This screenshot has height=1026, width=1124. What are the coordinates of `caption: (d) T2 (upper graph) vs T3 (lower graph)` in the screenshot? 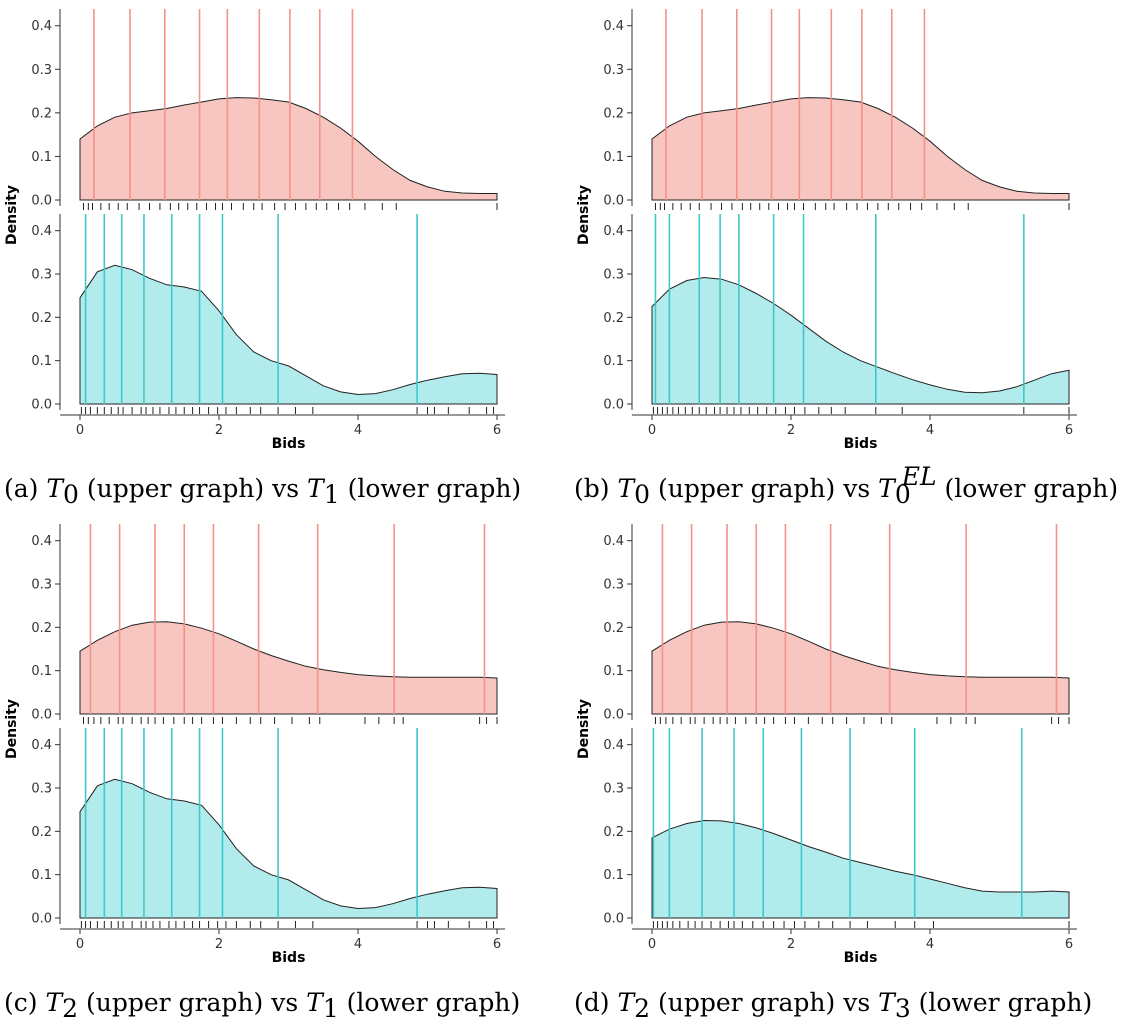 It's located at (833, 1005).